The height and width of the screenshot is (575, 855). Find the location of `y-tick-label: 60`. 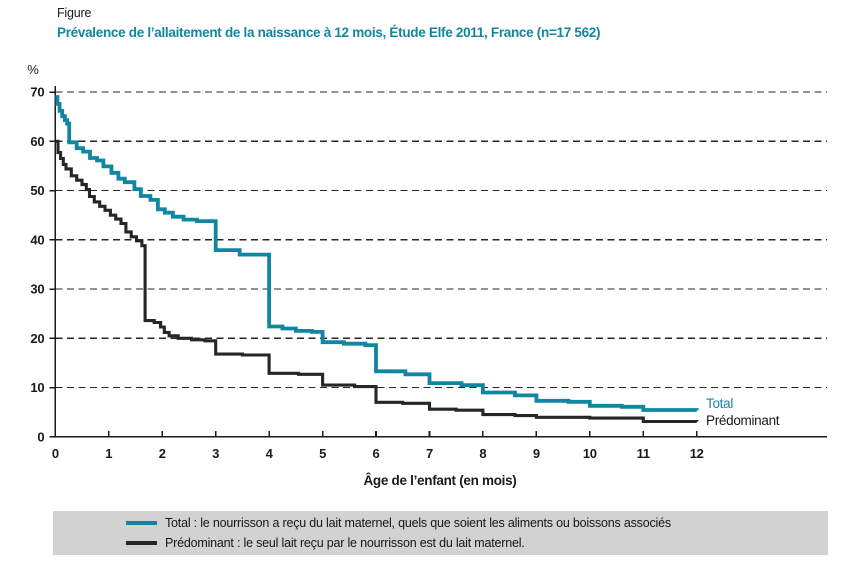

y-tick-label: 60 is located at coordinates (37, 141).